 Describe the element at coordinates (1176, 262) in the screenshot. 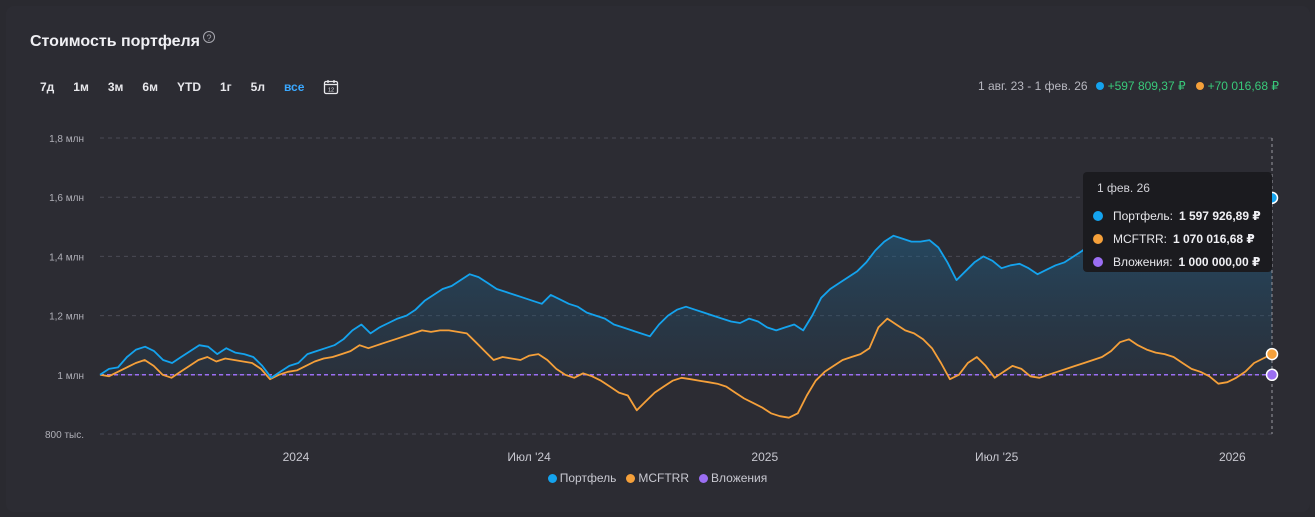

I see `tooltip-row-investments: Вложения: 1 000 000,00 ₽` at that location.